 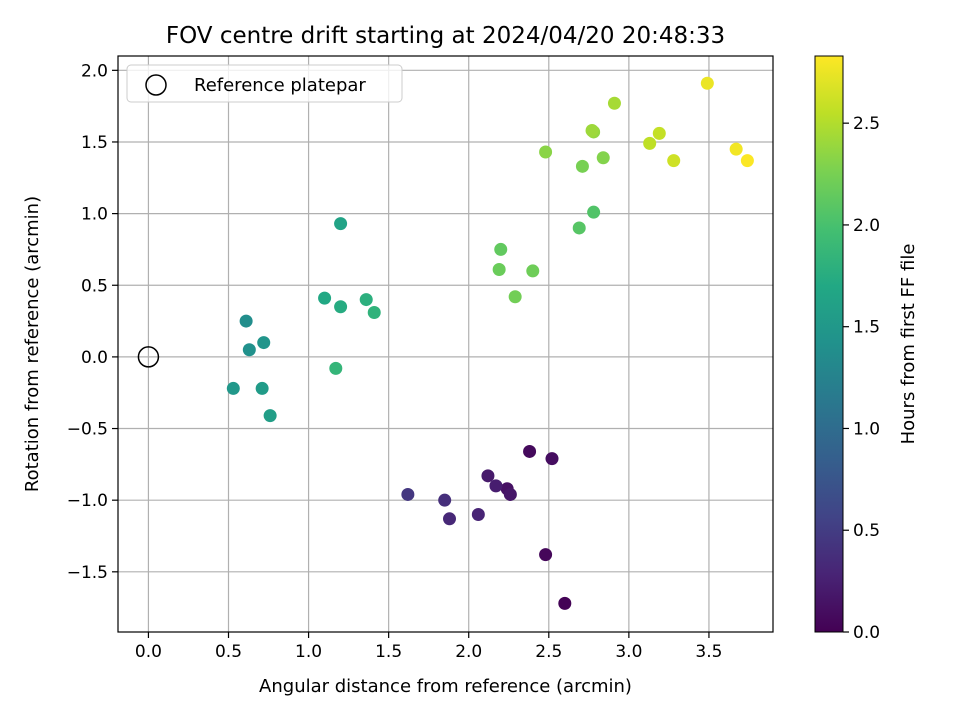 What do you see at coordinates (866, 531) in the screenshot?
I see `colorbar-tick-label: 0.5` at bounding box center [866, 531].